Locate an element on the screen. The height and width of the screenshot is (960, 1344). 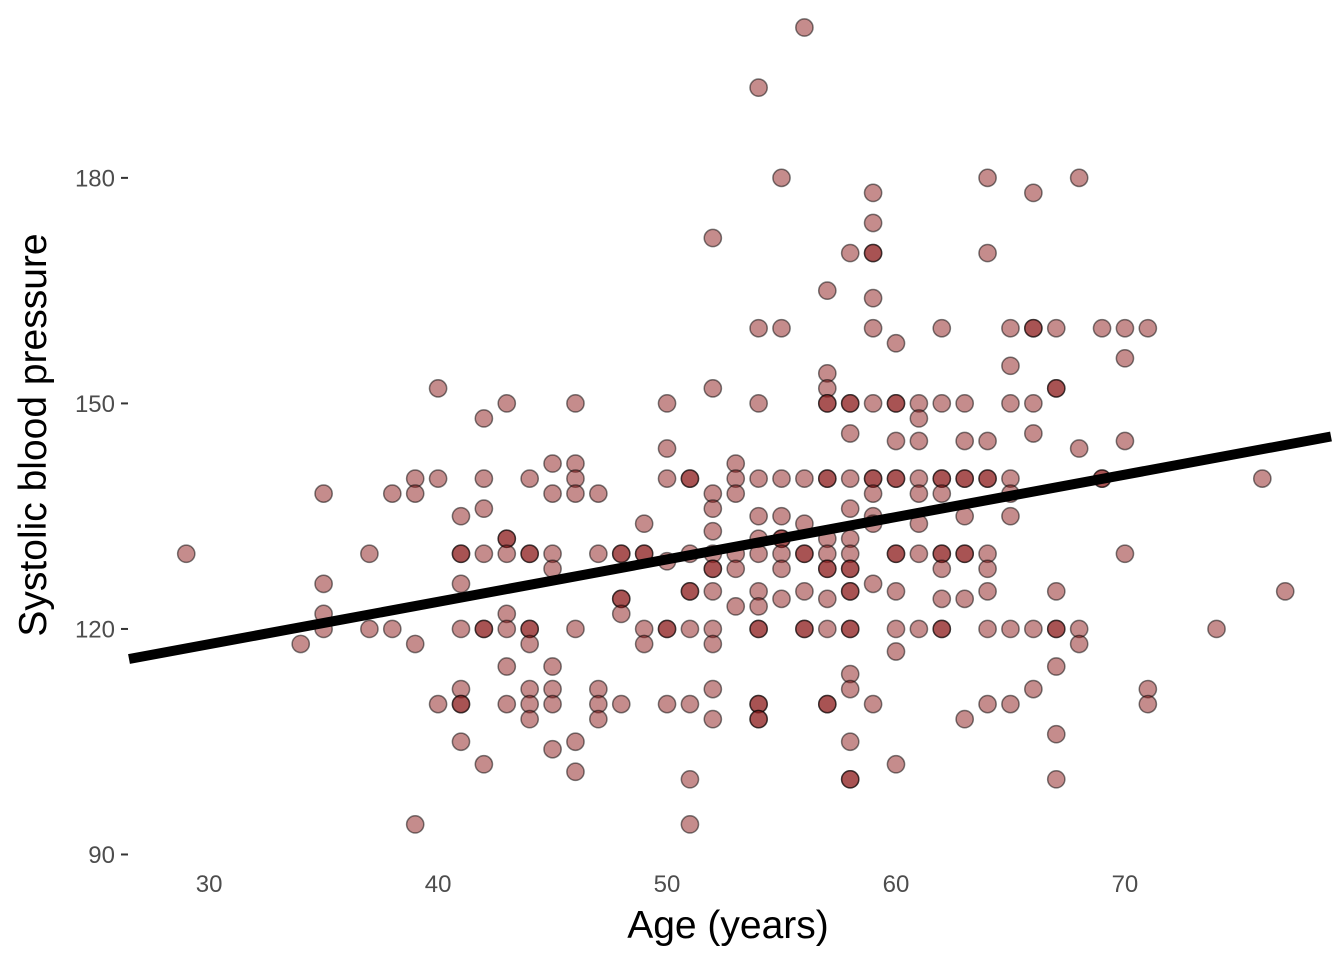
y-tick-label: 150 is located at coordinates (95, 404).